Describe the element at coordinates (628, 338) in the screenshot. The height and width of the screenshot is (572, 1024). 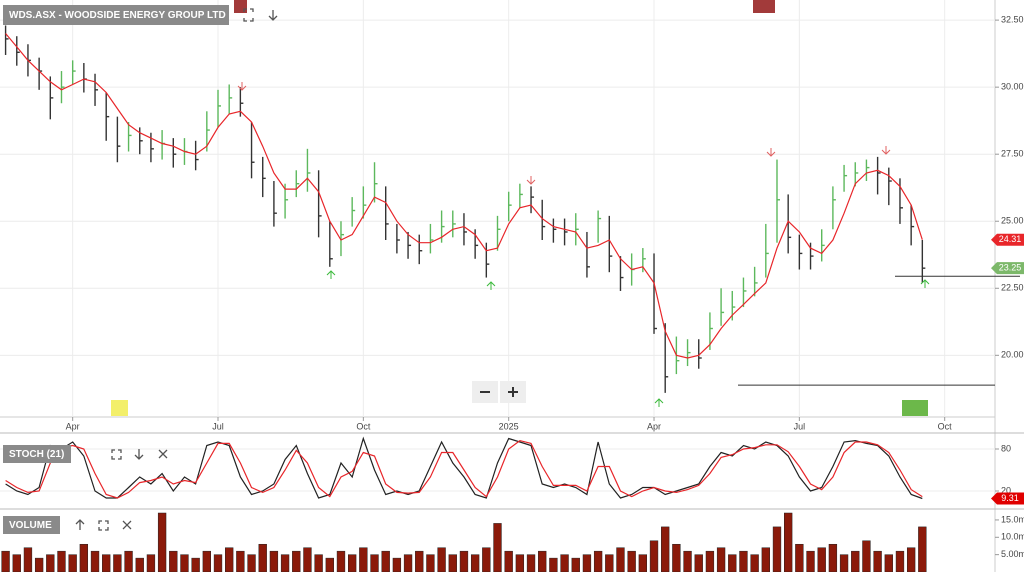
I see `signal-up` at that location.